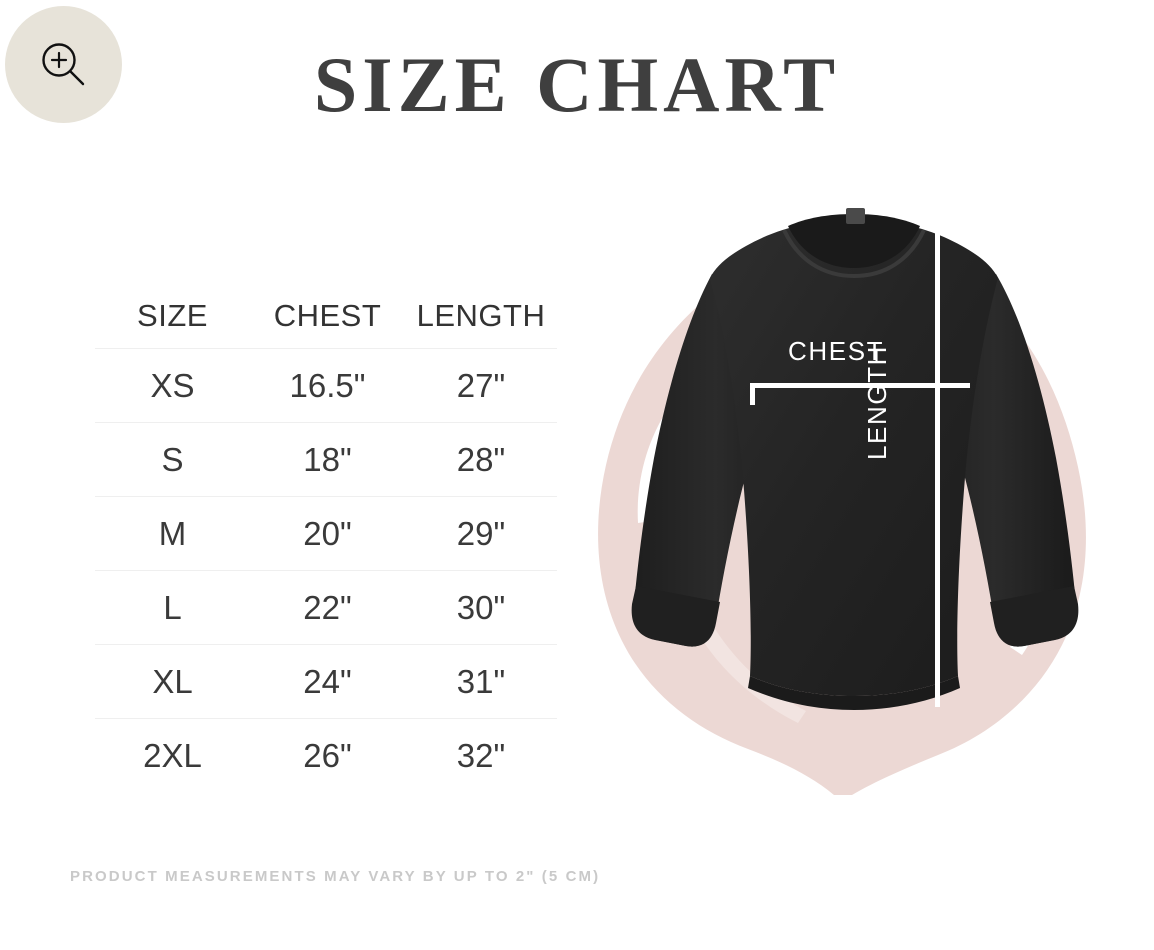  I want to click on table-header-row: SIZE CHEST LENGTH, so click(326, 316).